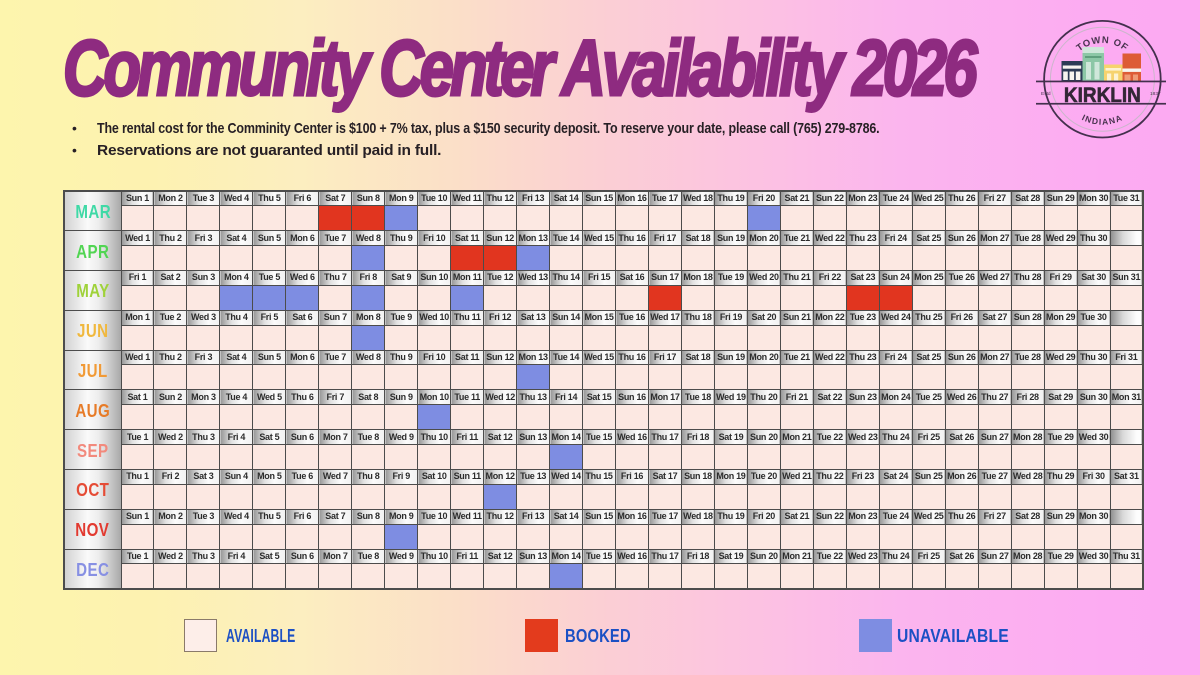 Image resolution: width=1200 pixels, height=675 pixels. I want to click on svg-text: Estd, so click(1046, 94).